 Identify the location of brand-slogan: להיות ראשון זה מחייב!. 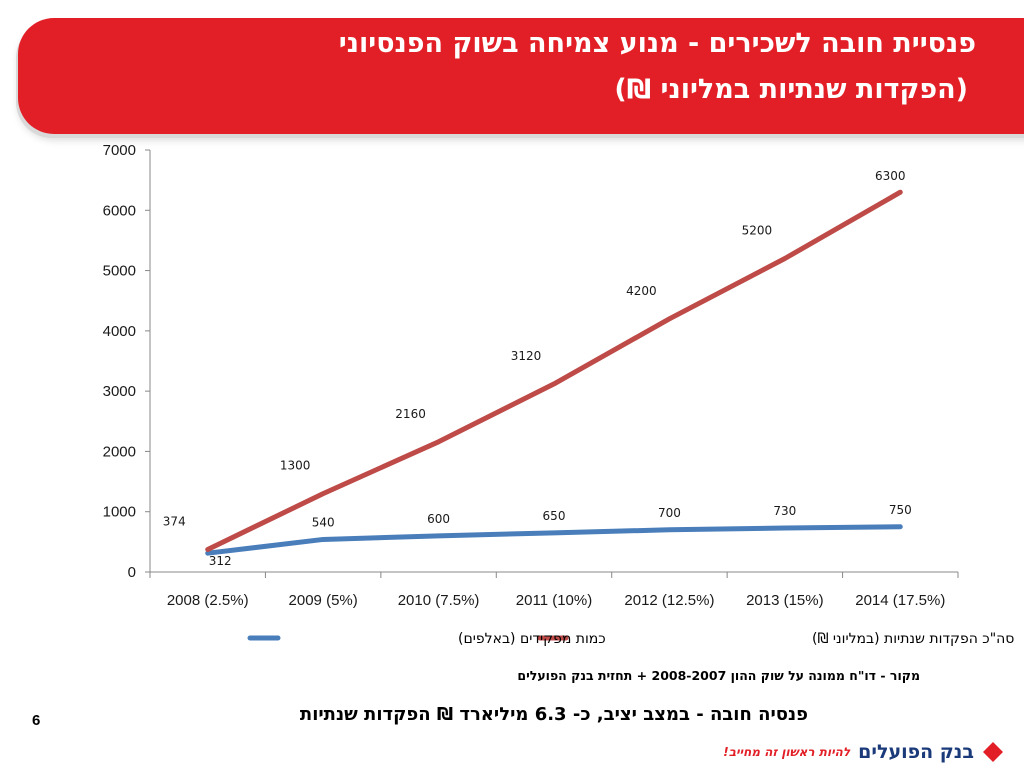
(787, 752).